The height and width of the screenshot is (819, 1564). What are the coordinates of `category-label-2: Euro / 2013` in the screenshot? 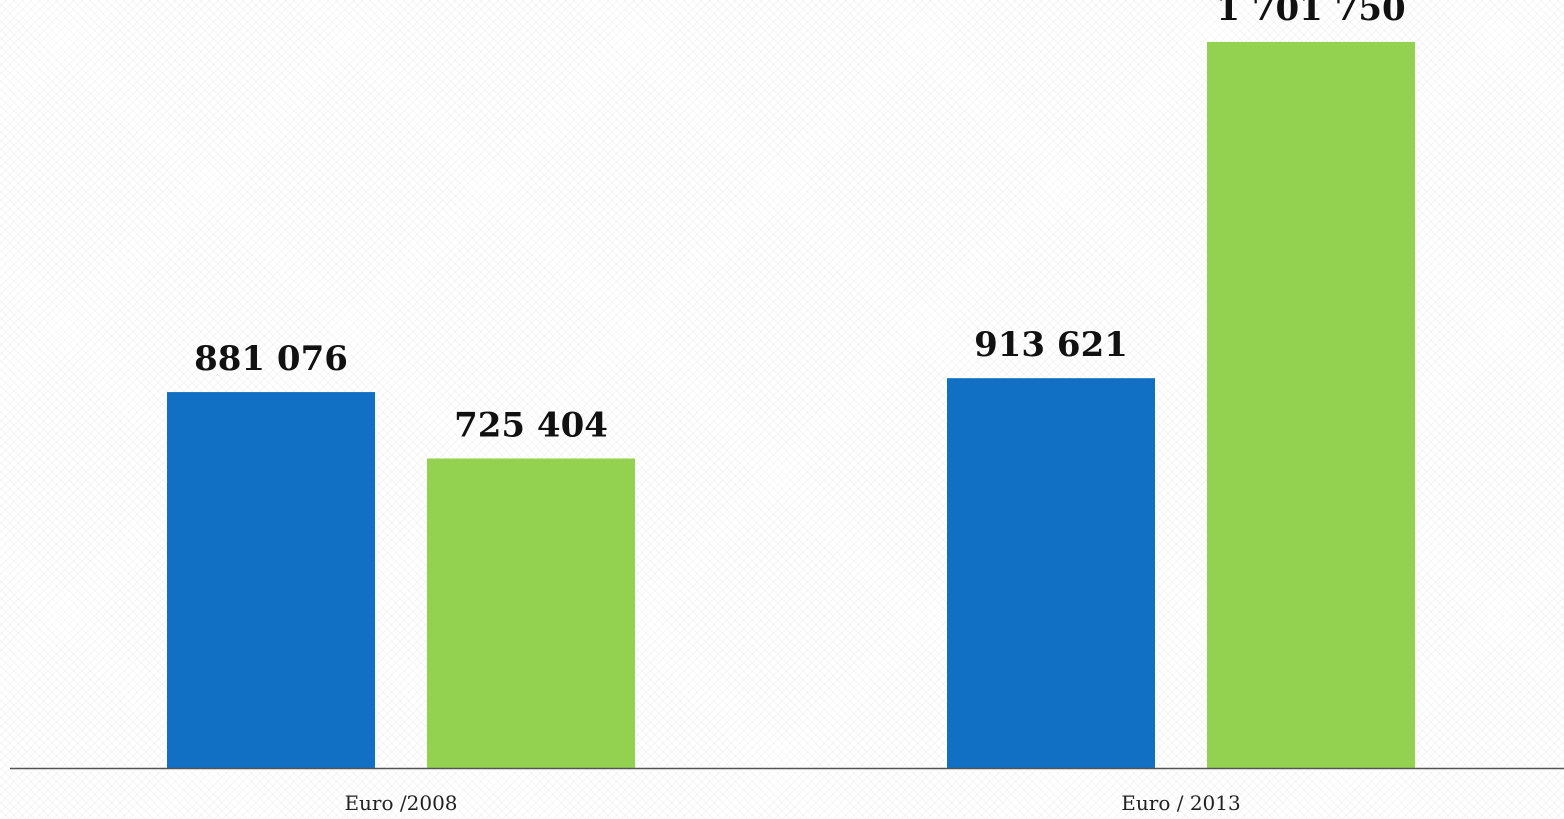 It's located at (1180, 803).